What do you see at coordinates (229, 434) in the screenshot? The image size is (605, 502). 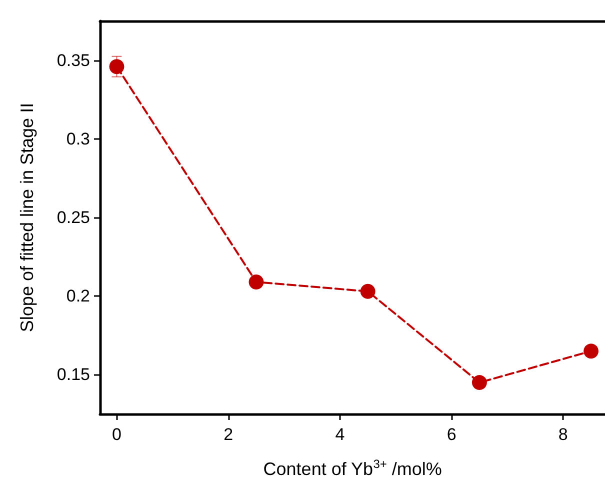 I see `x-tick-label: 2` at bounding box center [229, 434].